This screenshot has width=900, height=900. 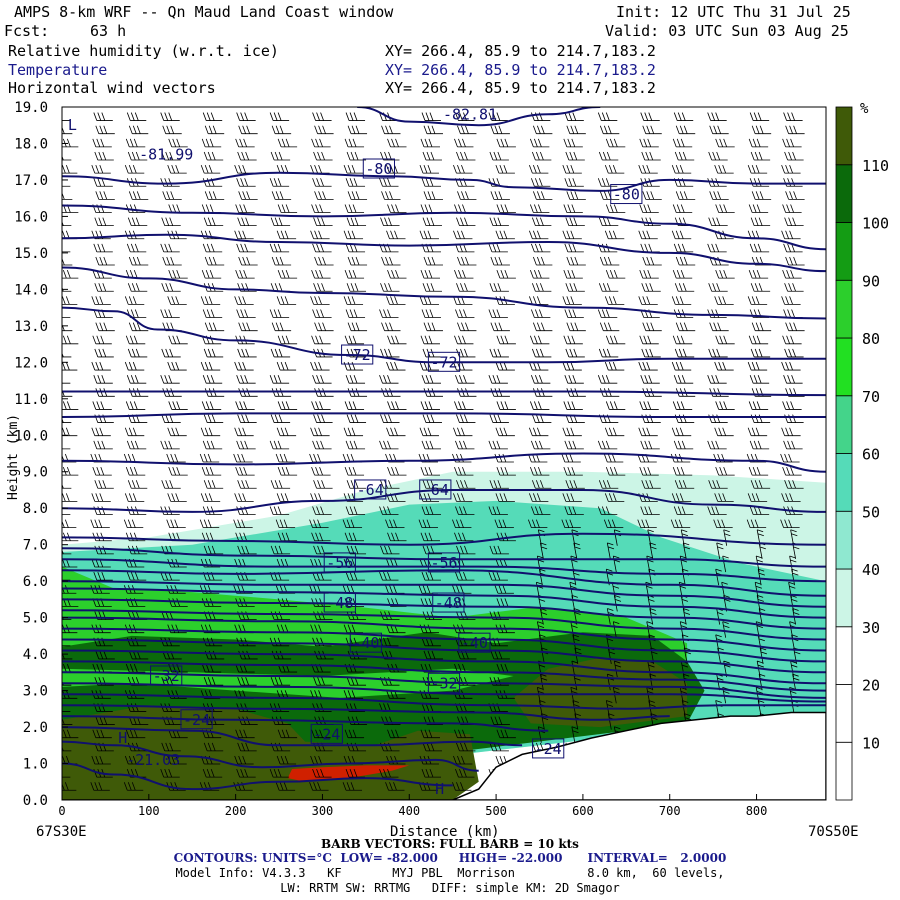 What do you see at coordinates (474, 643) in the screenshot?
I see `contour-label: -40` at bounding box center [474, 643].